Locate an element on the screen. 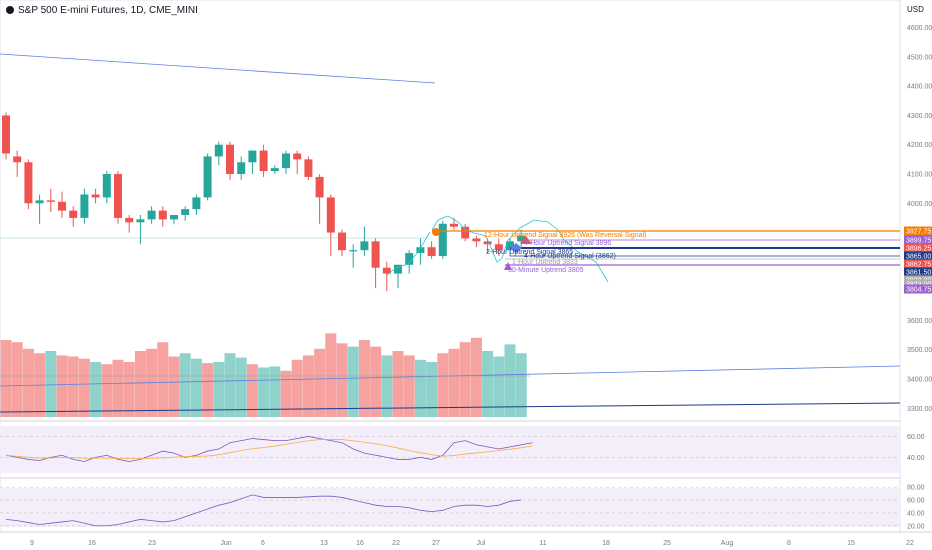  rsi-axis-tick: 40.00 is located at coordinates (916, 458).